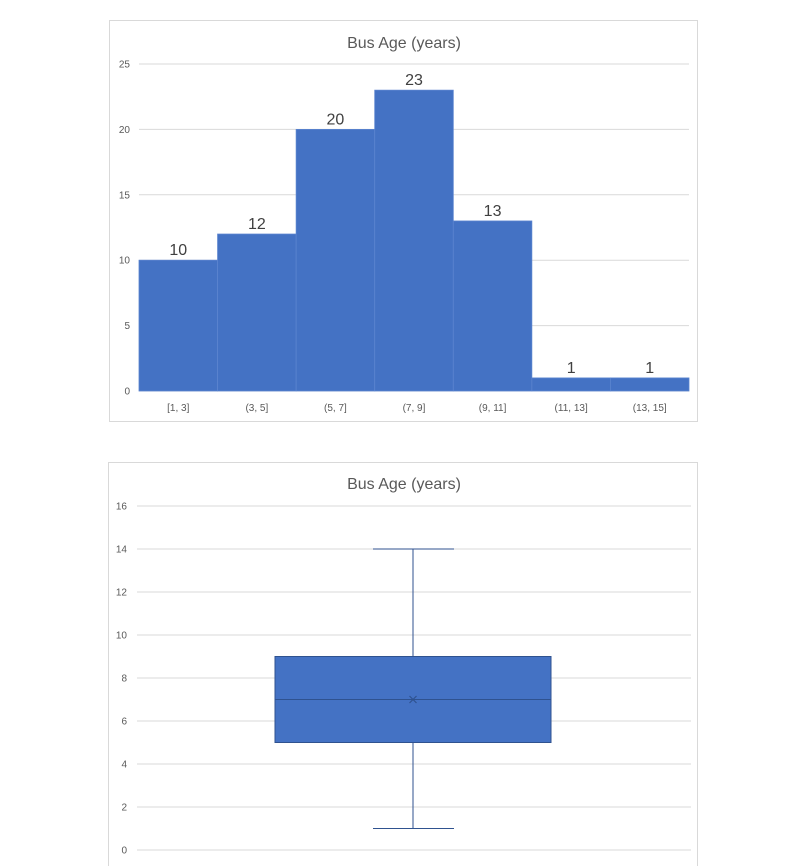 The width and height of the screenshot is (808, 867). Describe the element at coordinates (124, 722) in the screenshot. I see `y-tick-label: 6` at that location.